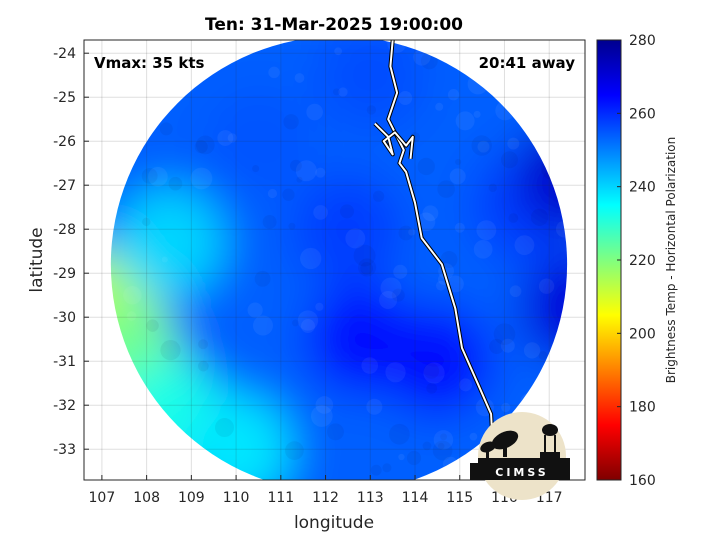  I want to click on inlet-coastline, so click(394, 140).